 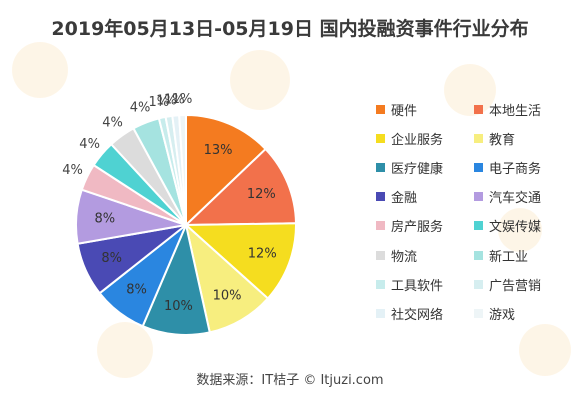 I want to click on legend-item-14: 广告营销, so click(x=508, y=284).